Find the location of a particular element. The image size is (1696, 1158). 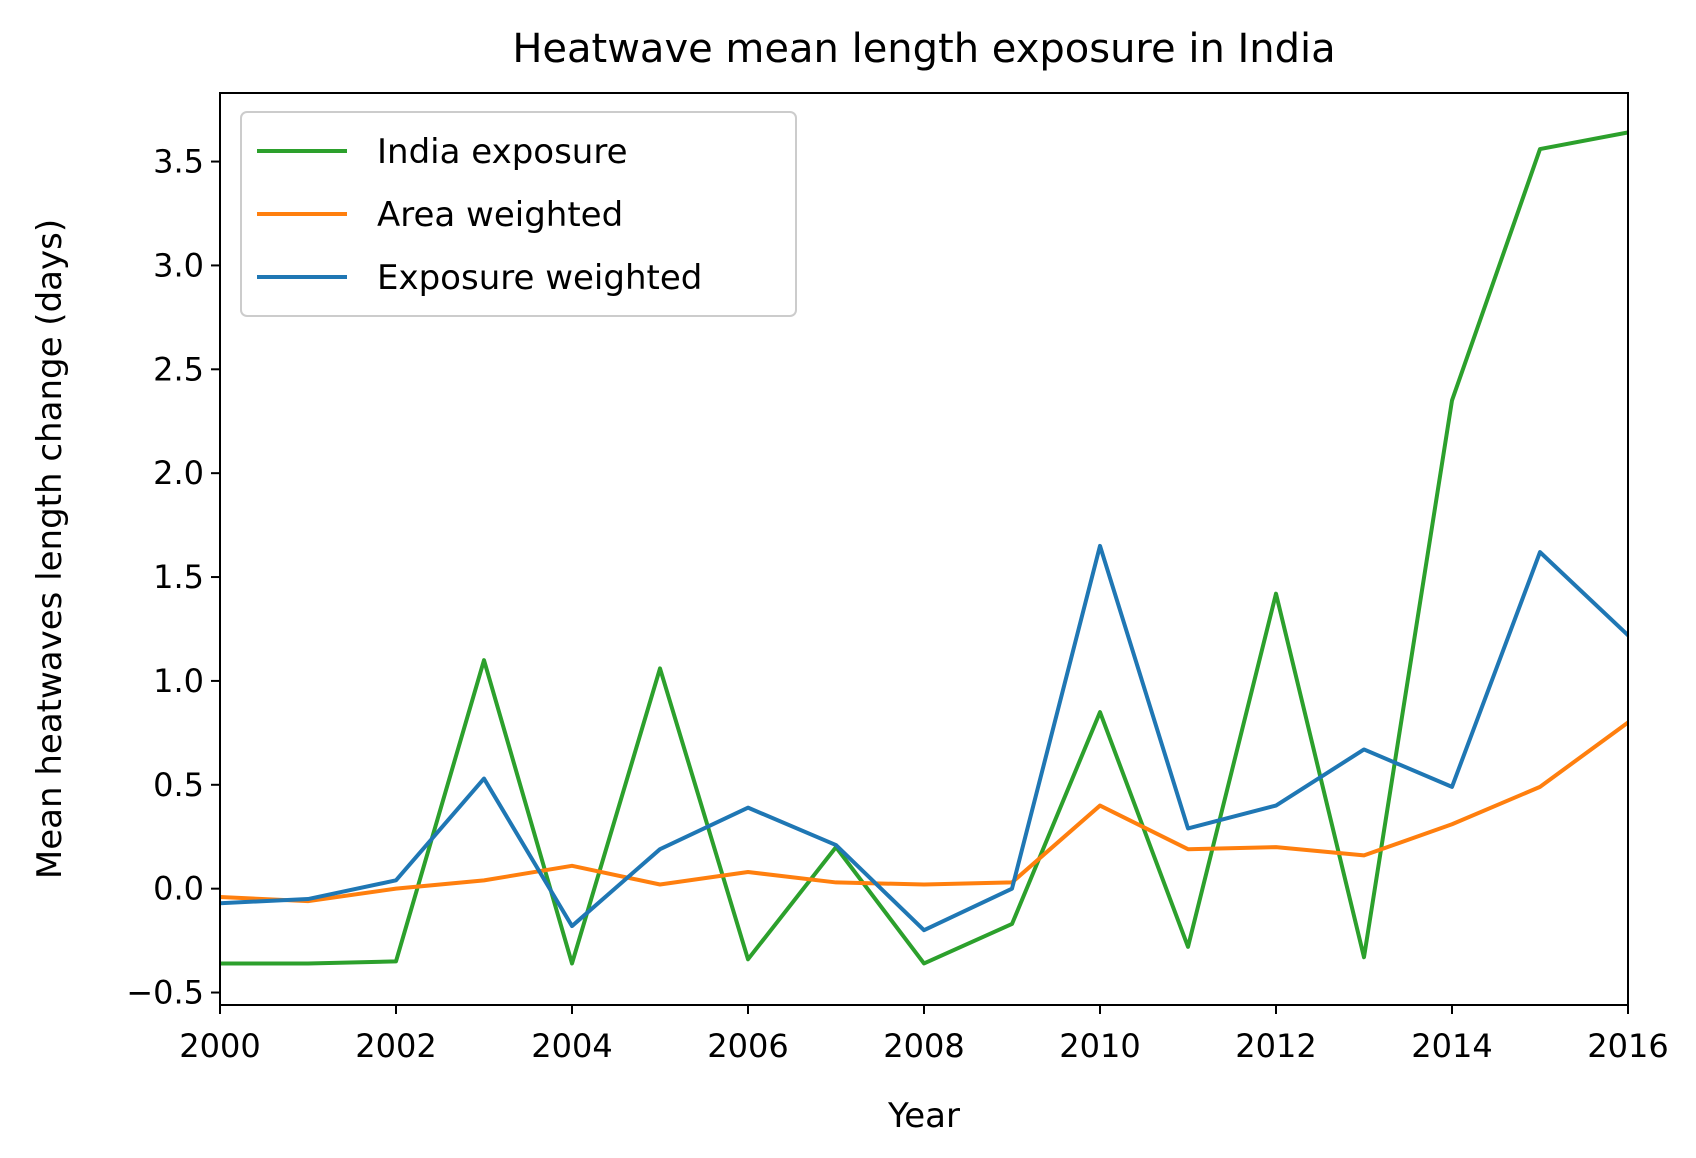

y-tick-label: 1.0 is located at coordinates (178, 681).